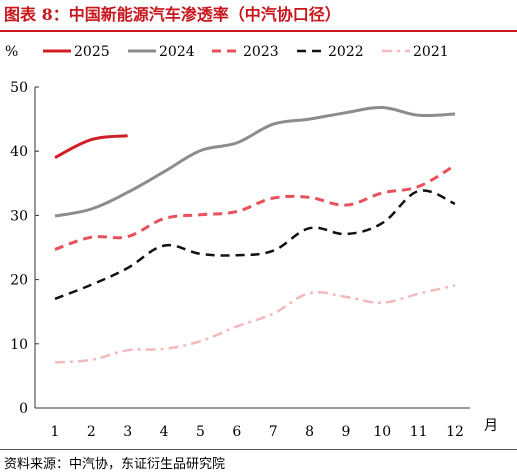 This screenshot has width=517, height=476. I want to click on legend-item-2025: 2025, so click(76, 52).